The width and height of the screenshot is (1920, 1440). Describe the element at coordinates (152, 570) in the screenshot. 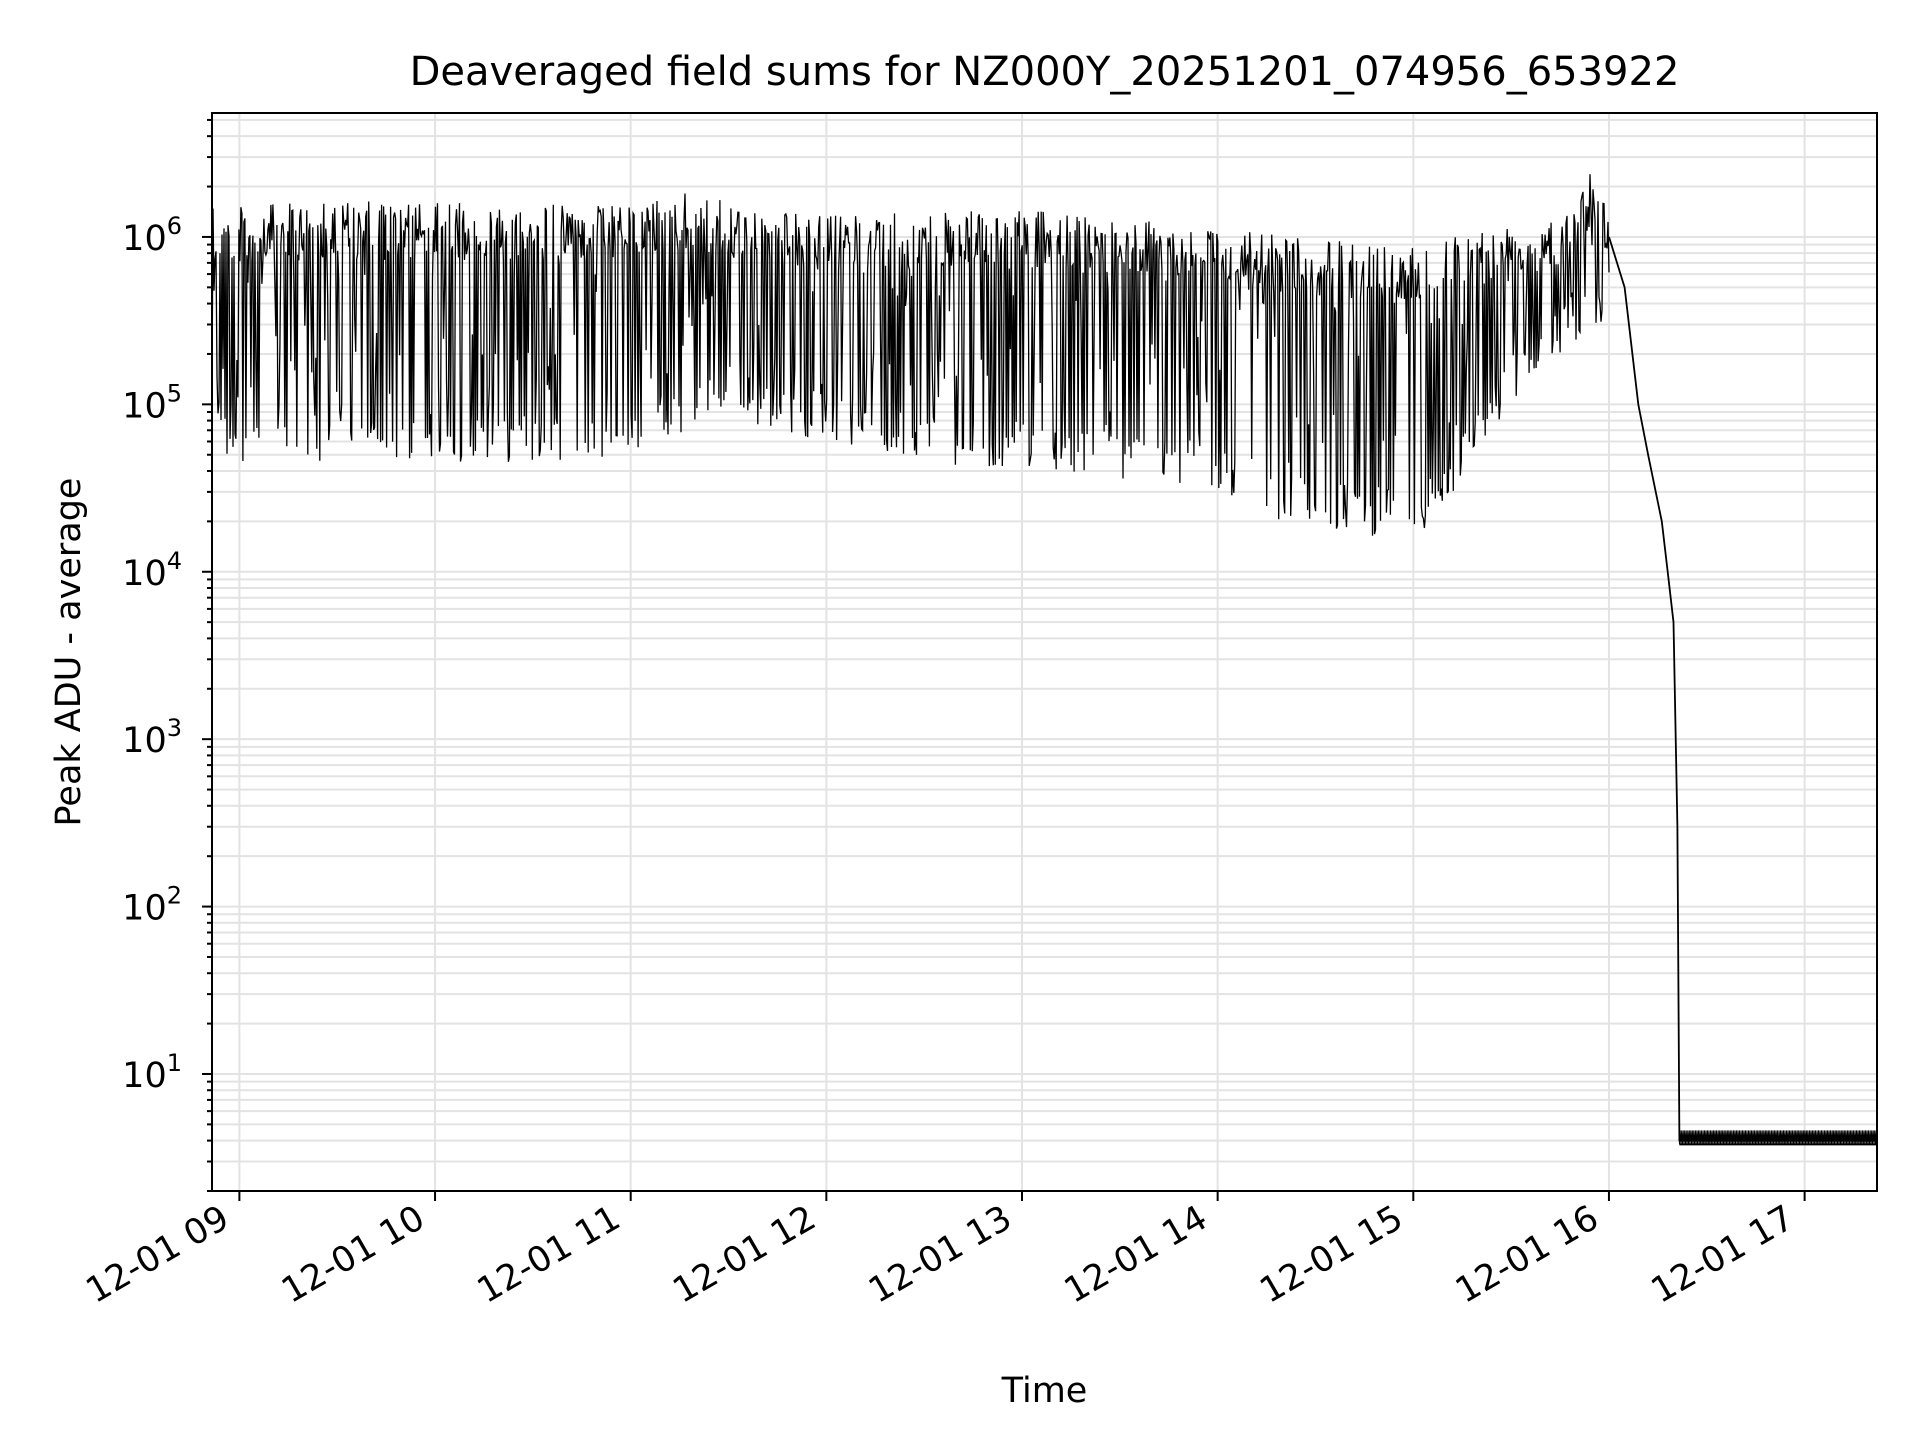

I see `y-tick-label: 10⁴` at that location.